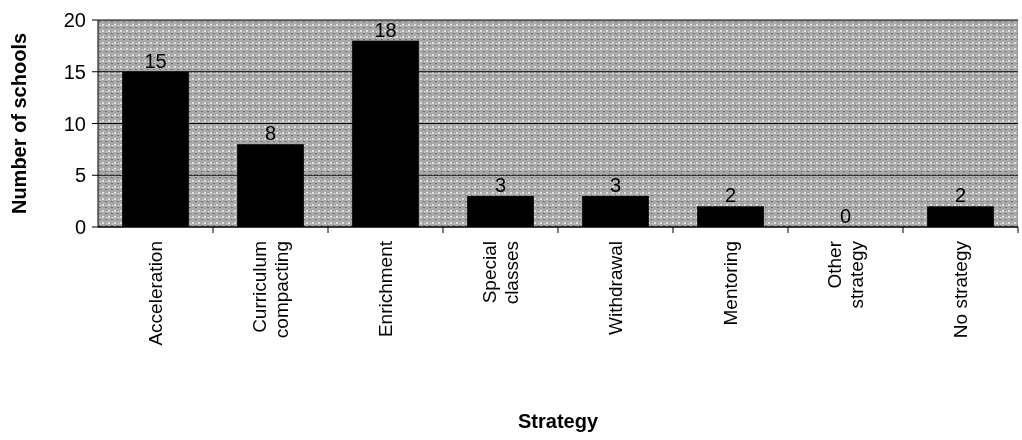  What do you see at coordinates (846, 274) in the screenshot?
I see `x-tick-label: Other strategy` at bounding box center [846, 274].